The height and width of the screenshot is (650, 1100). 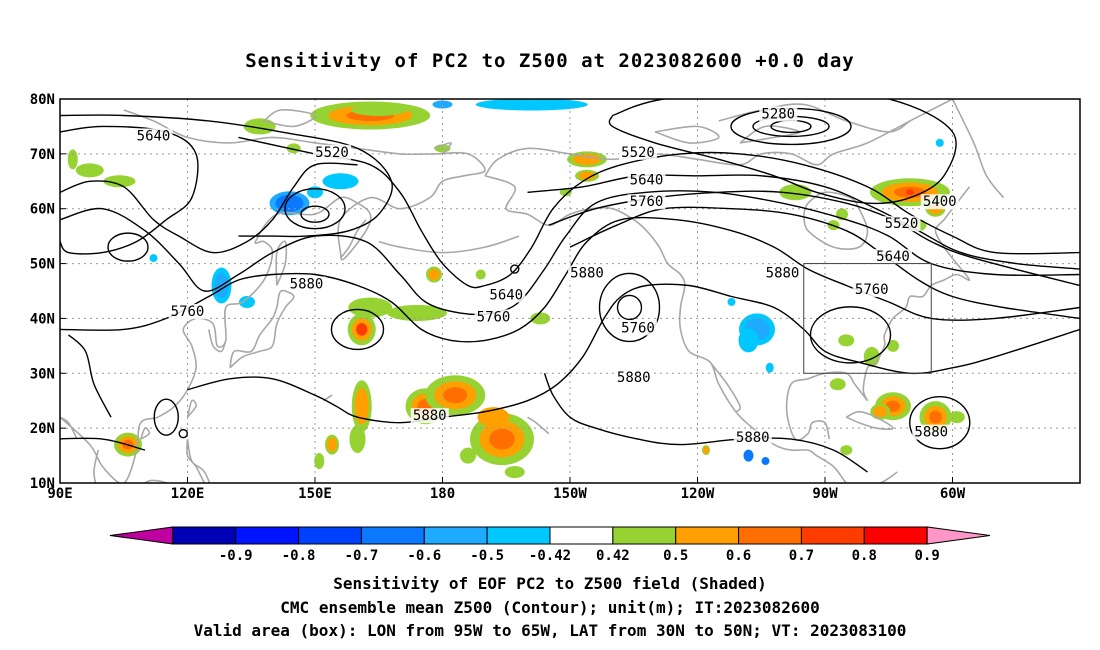 I want to click on colorbar-label: -0.6, so click(x=424, y=556).